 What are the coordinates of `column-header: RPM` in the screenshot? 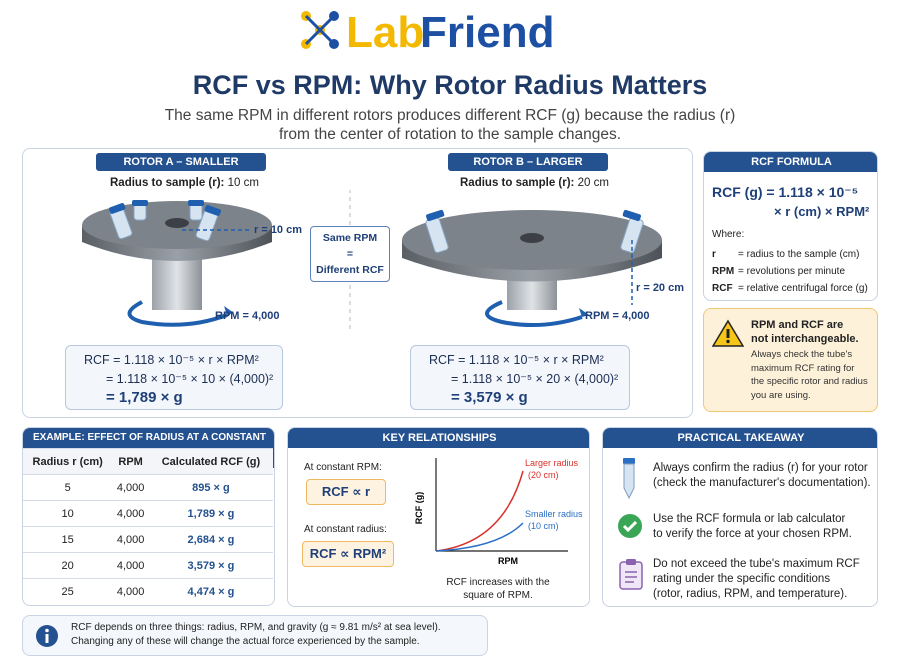 It's located at (130, 461).